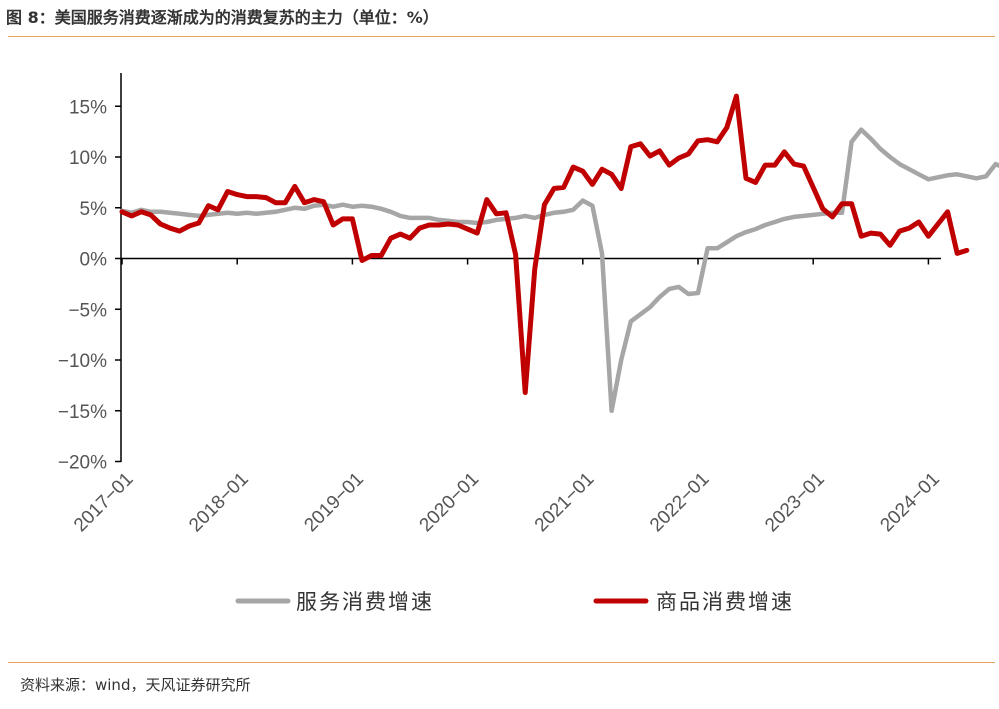 The width and height of the screenshot is (999, 709). I want to click on x-tick-label: 2018−01, so click(219, 503).